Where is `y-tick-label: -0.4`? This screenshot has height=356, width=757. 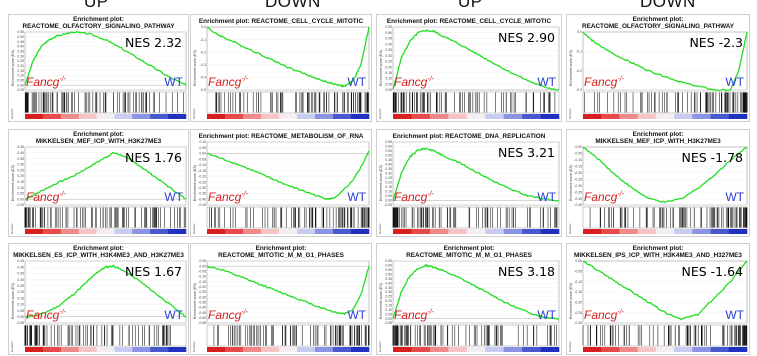 y-tick-label: -0.4 is located at coordinates (203, 78).